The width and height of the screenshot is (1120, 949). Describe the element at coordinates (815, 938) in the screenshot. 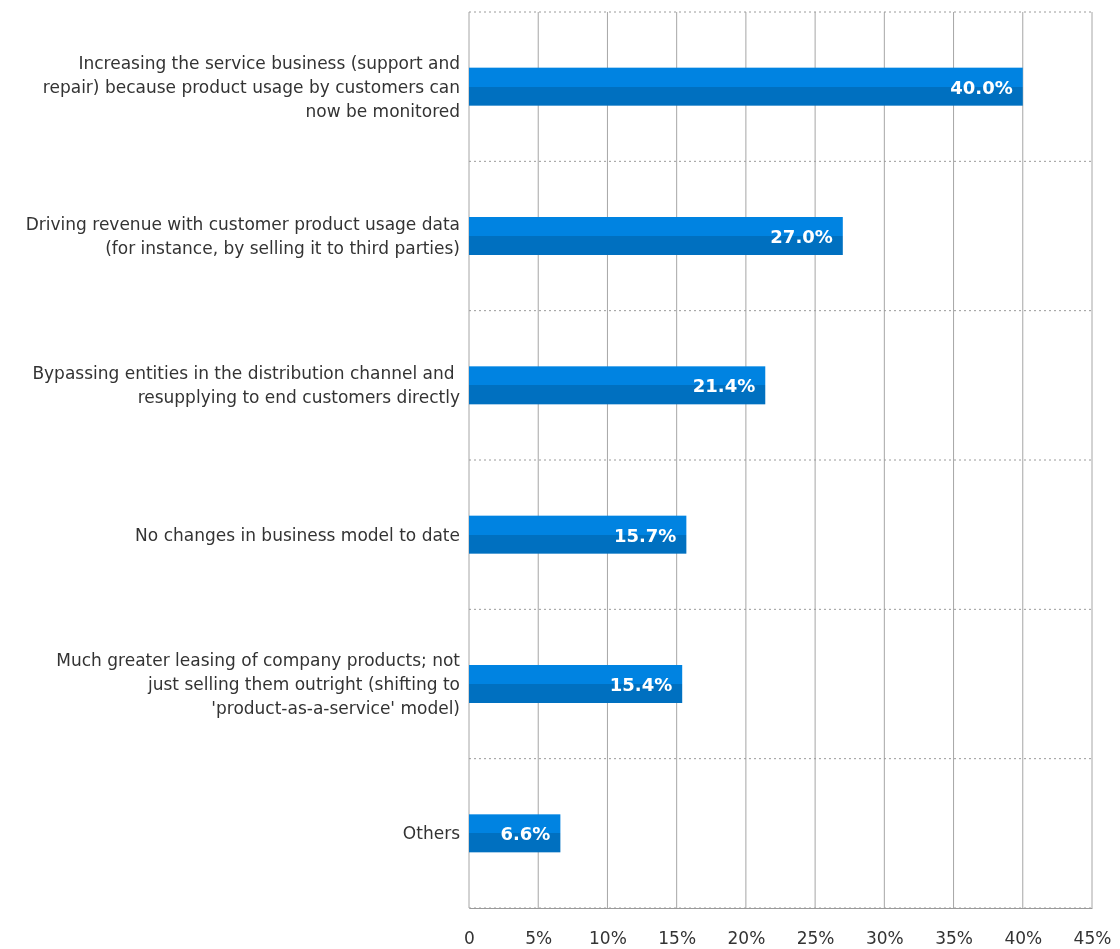

I see `x-tick-label: 25%` at that location.